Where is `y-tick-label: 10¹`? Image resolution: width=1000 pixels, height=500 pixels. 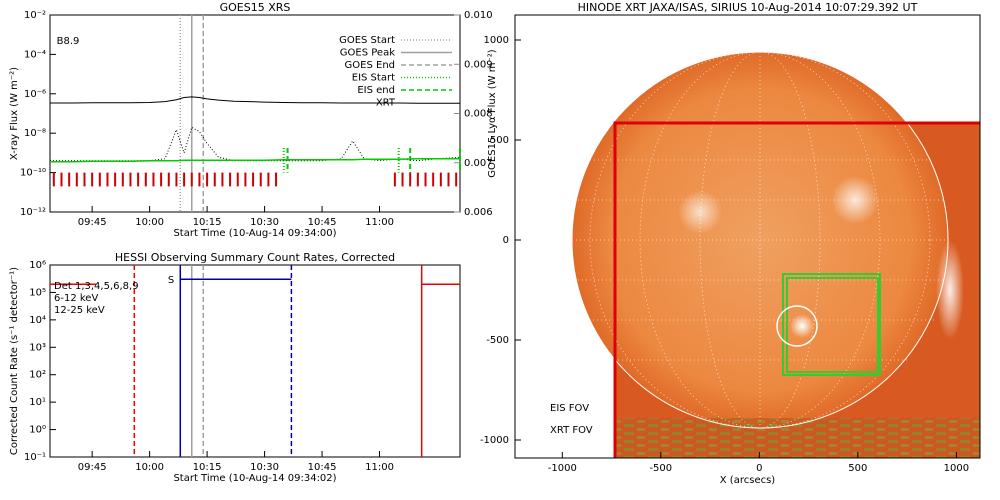
y-tick-label: 10¹ is located at coordinates (37, 402).